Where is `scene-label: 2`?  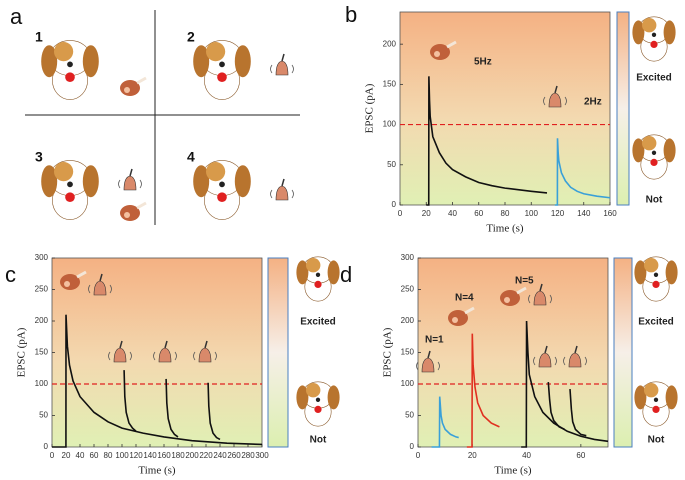
scene-label: 2 is located at coordinates (191, 37).